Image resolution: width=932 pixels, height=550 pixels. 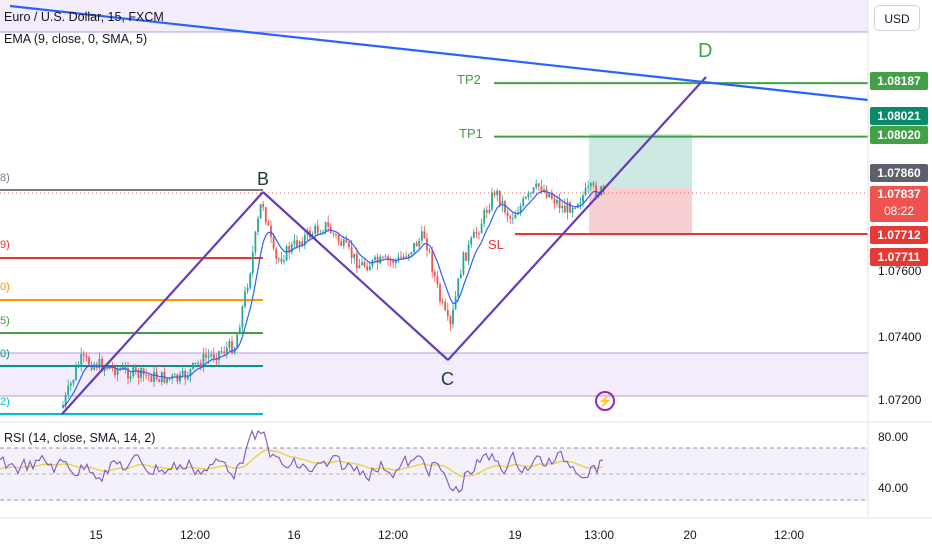 What do you see at coordinates (897, 18) in the screenshot?
I see `currency-button: USD` at bounding box center [897, 18].